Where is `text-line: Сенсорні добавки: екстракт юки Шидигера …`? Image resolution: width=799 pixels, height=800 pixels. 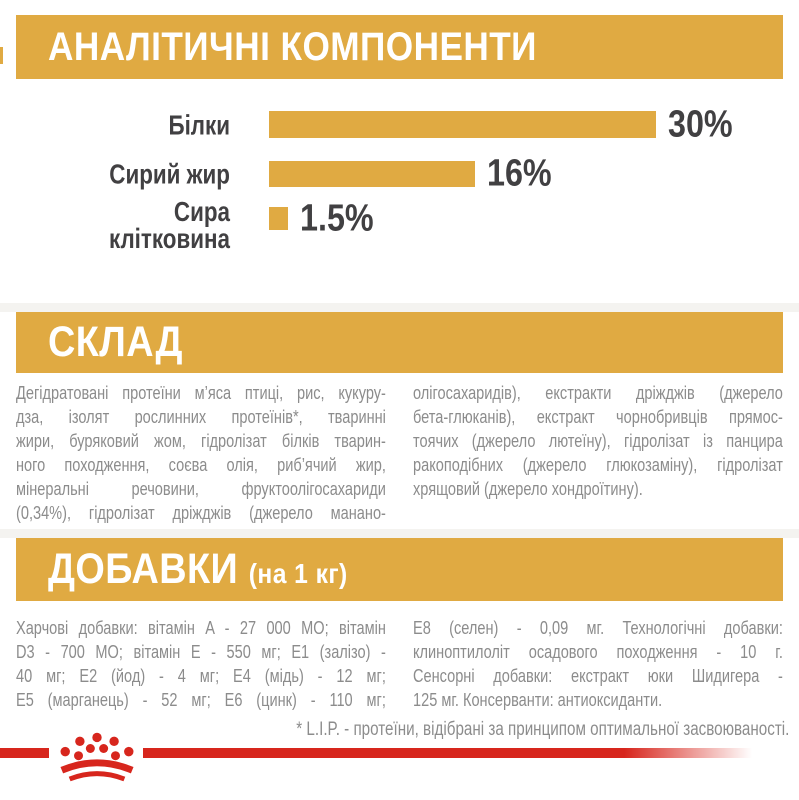
text-line: Сенсорні добавки: екстракт юки Шидигера … is located at coordinates (598, 675).